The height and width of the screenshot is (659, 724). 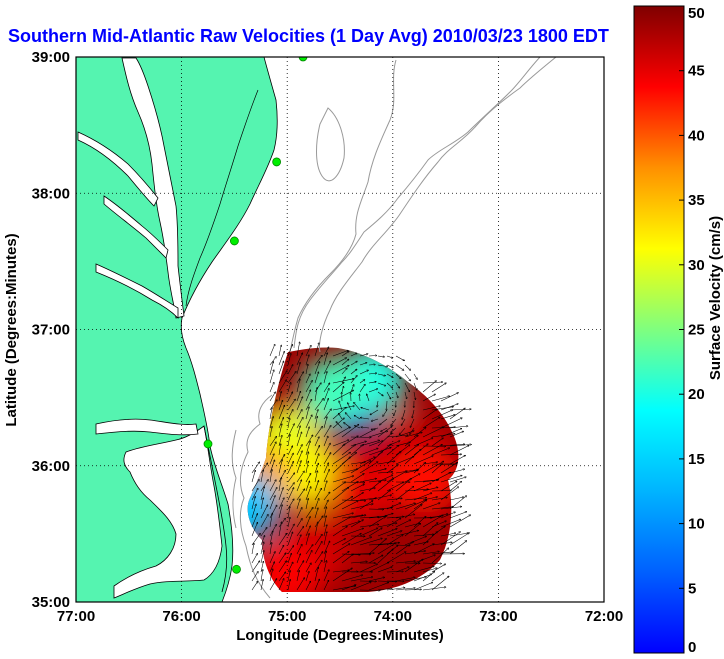 What do you see at coordinates (696, 265) in the screenshot?
I see `colorbar-tick-label: 30` at bounding box center [696, 265].